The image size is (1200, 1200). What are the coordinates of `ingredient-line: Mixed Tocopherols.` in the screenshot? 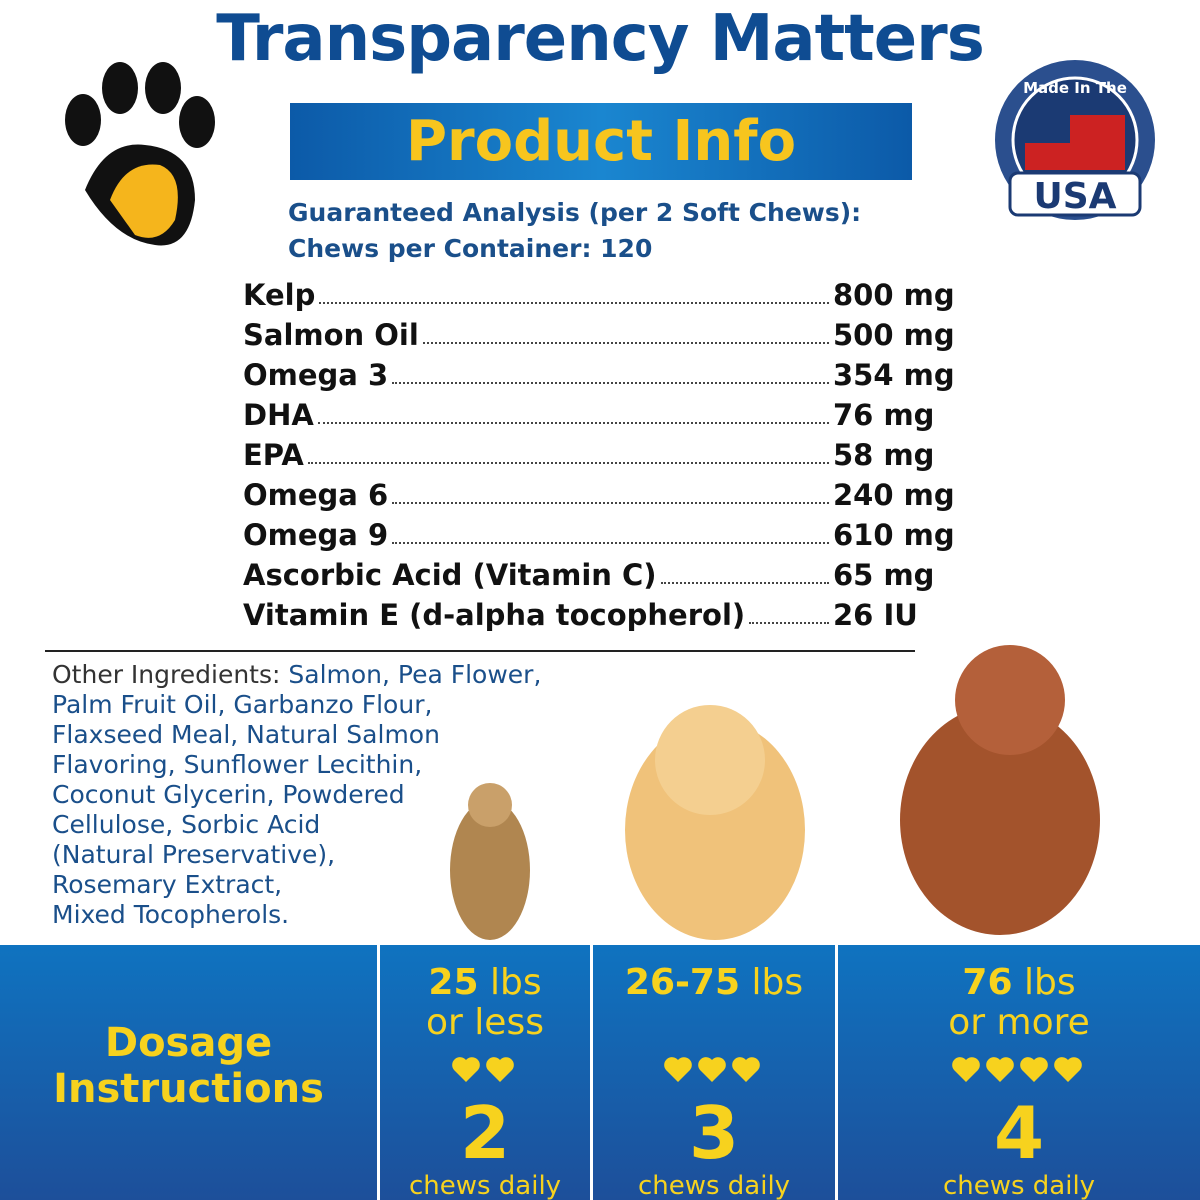 It's located at (296, 915).